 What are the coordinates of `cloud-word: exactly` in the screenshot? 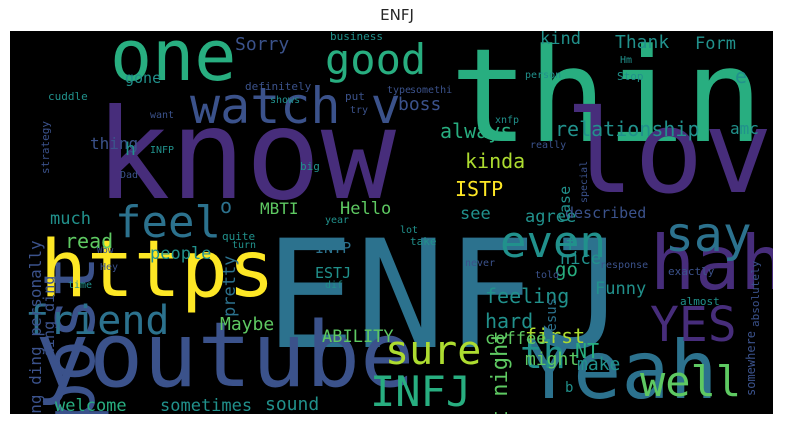 It's located at (691, 271).